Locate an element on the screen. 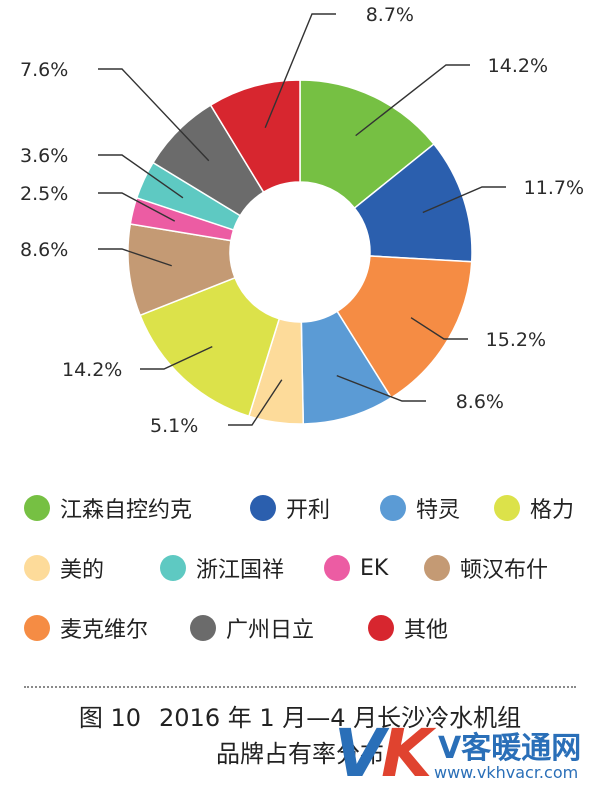  legend-item: 浙江国祥 is located at coordinates (222, 568).